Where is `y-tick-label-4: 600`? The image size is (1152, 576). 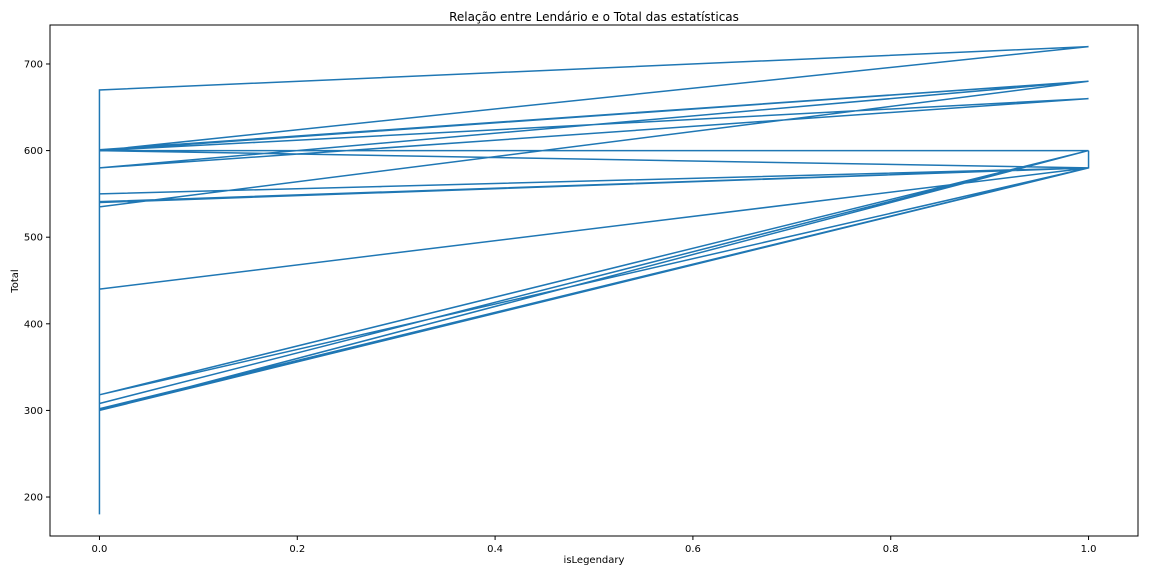 y-tick-label-4: 600 is located at coordinates (33, 151).